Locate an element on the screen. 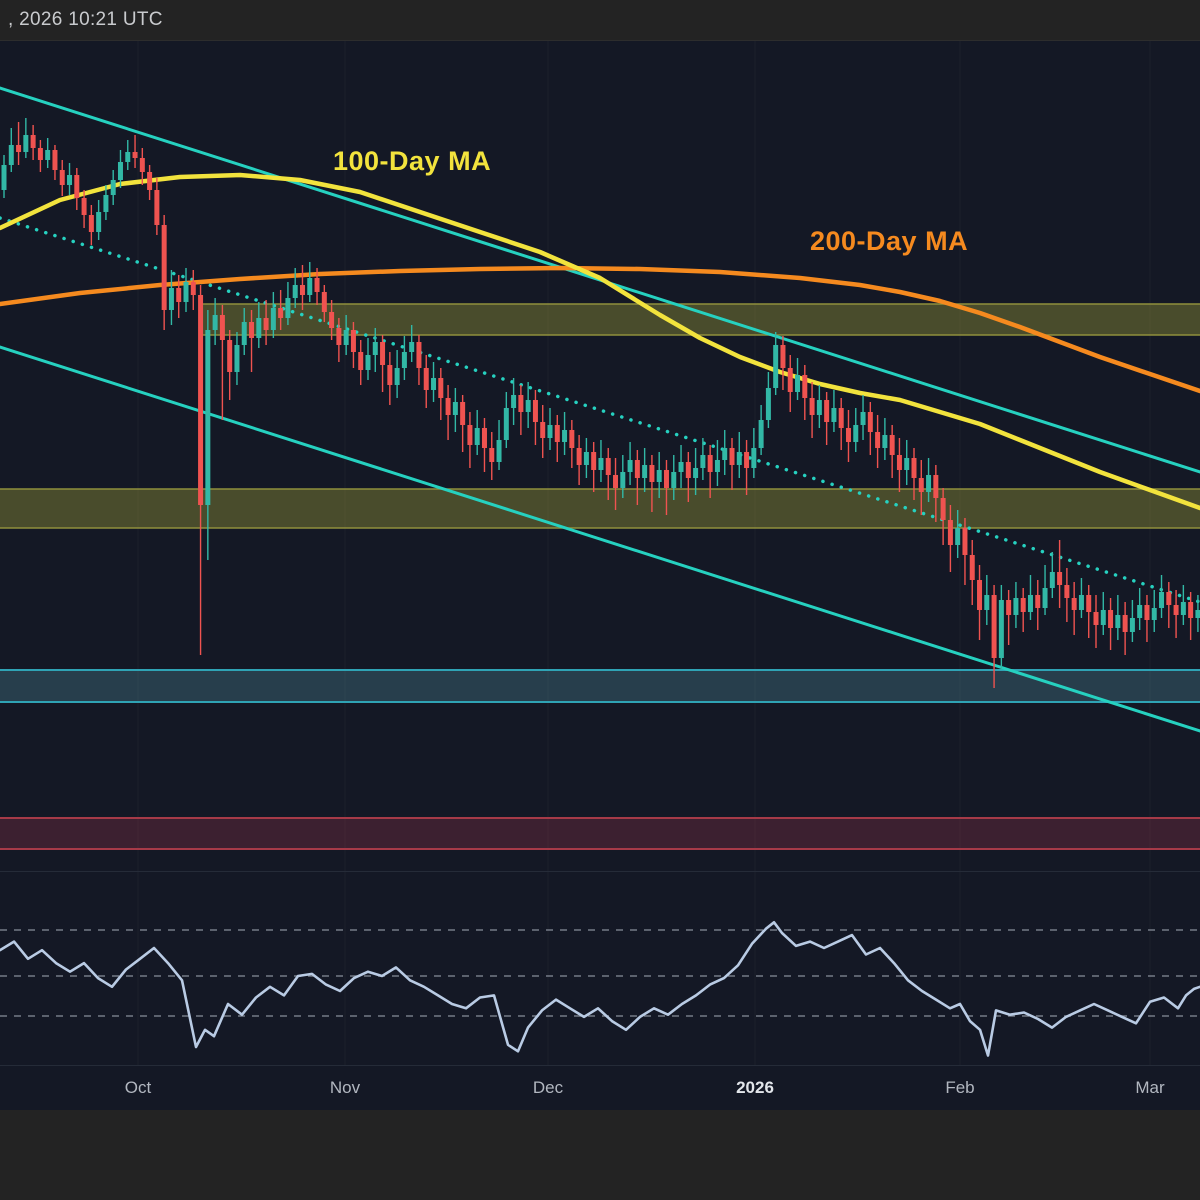 The width and height of the screenshot is (1200, 1200). time-axis-label: Mar is located at coordinates (1150, 1087).